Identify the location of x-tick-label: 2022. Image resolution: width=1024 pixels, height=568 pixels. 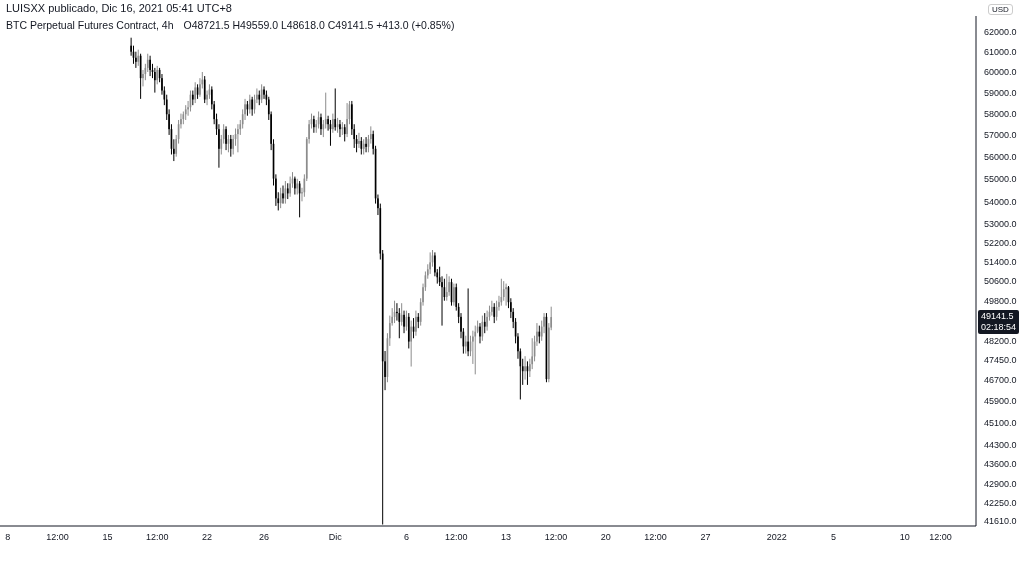
(776, 537).